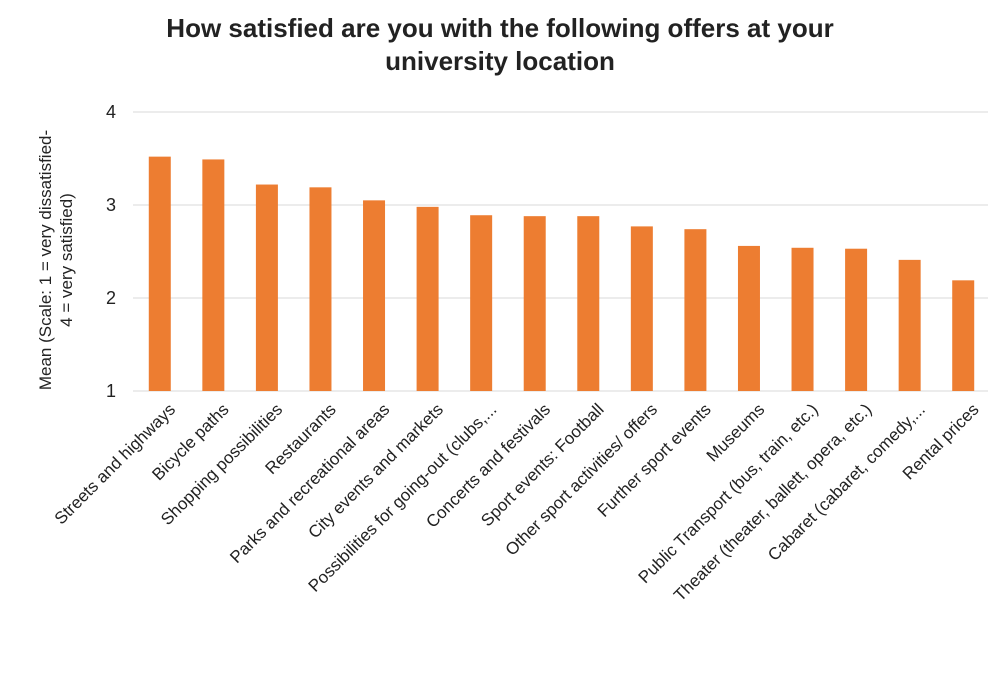 Image resolution: width=988 pixels, height=681 pixels. I want to click on y-tick-label: 3, so click(111, 205).